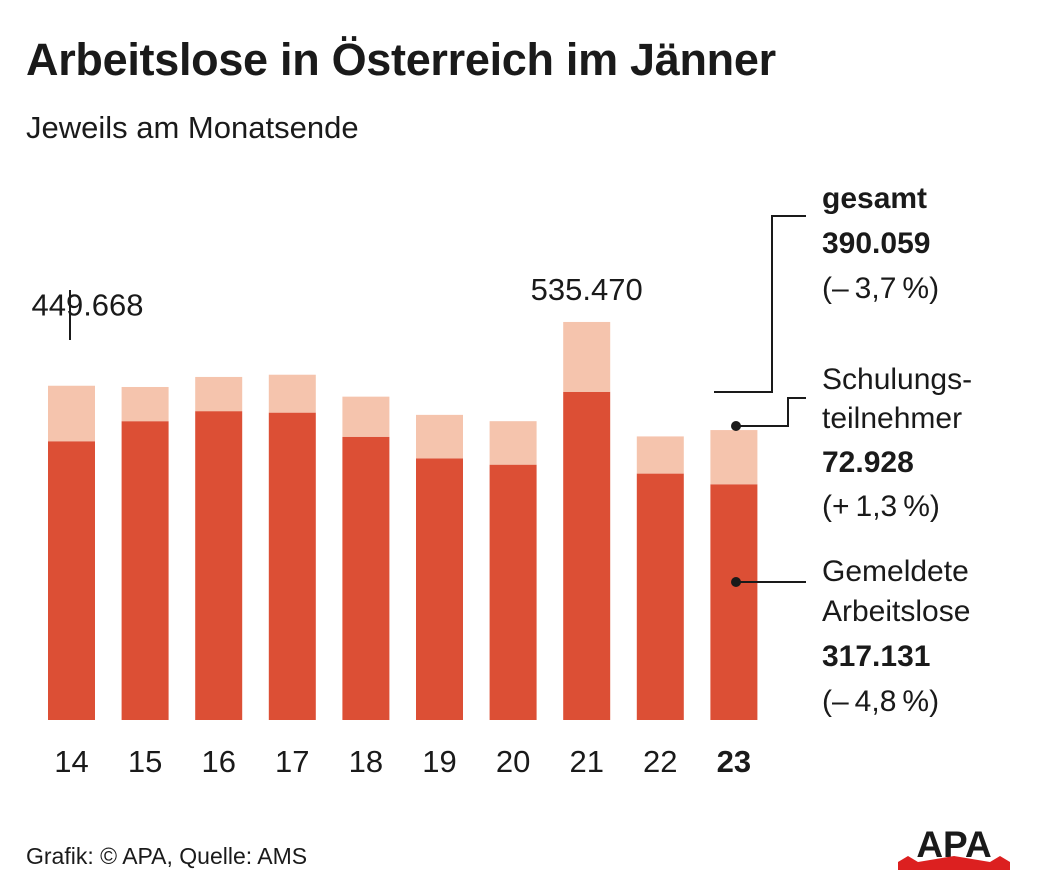 This screenshot has height=886, width=1039. Describe the element at coordinates (874, 198) in the screenshot. I see `annotation-gesamt-label: gesamt` at that location.